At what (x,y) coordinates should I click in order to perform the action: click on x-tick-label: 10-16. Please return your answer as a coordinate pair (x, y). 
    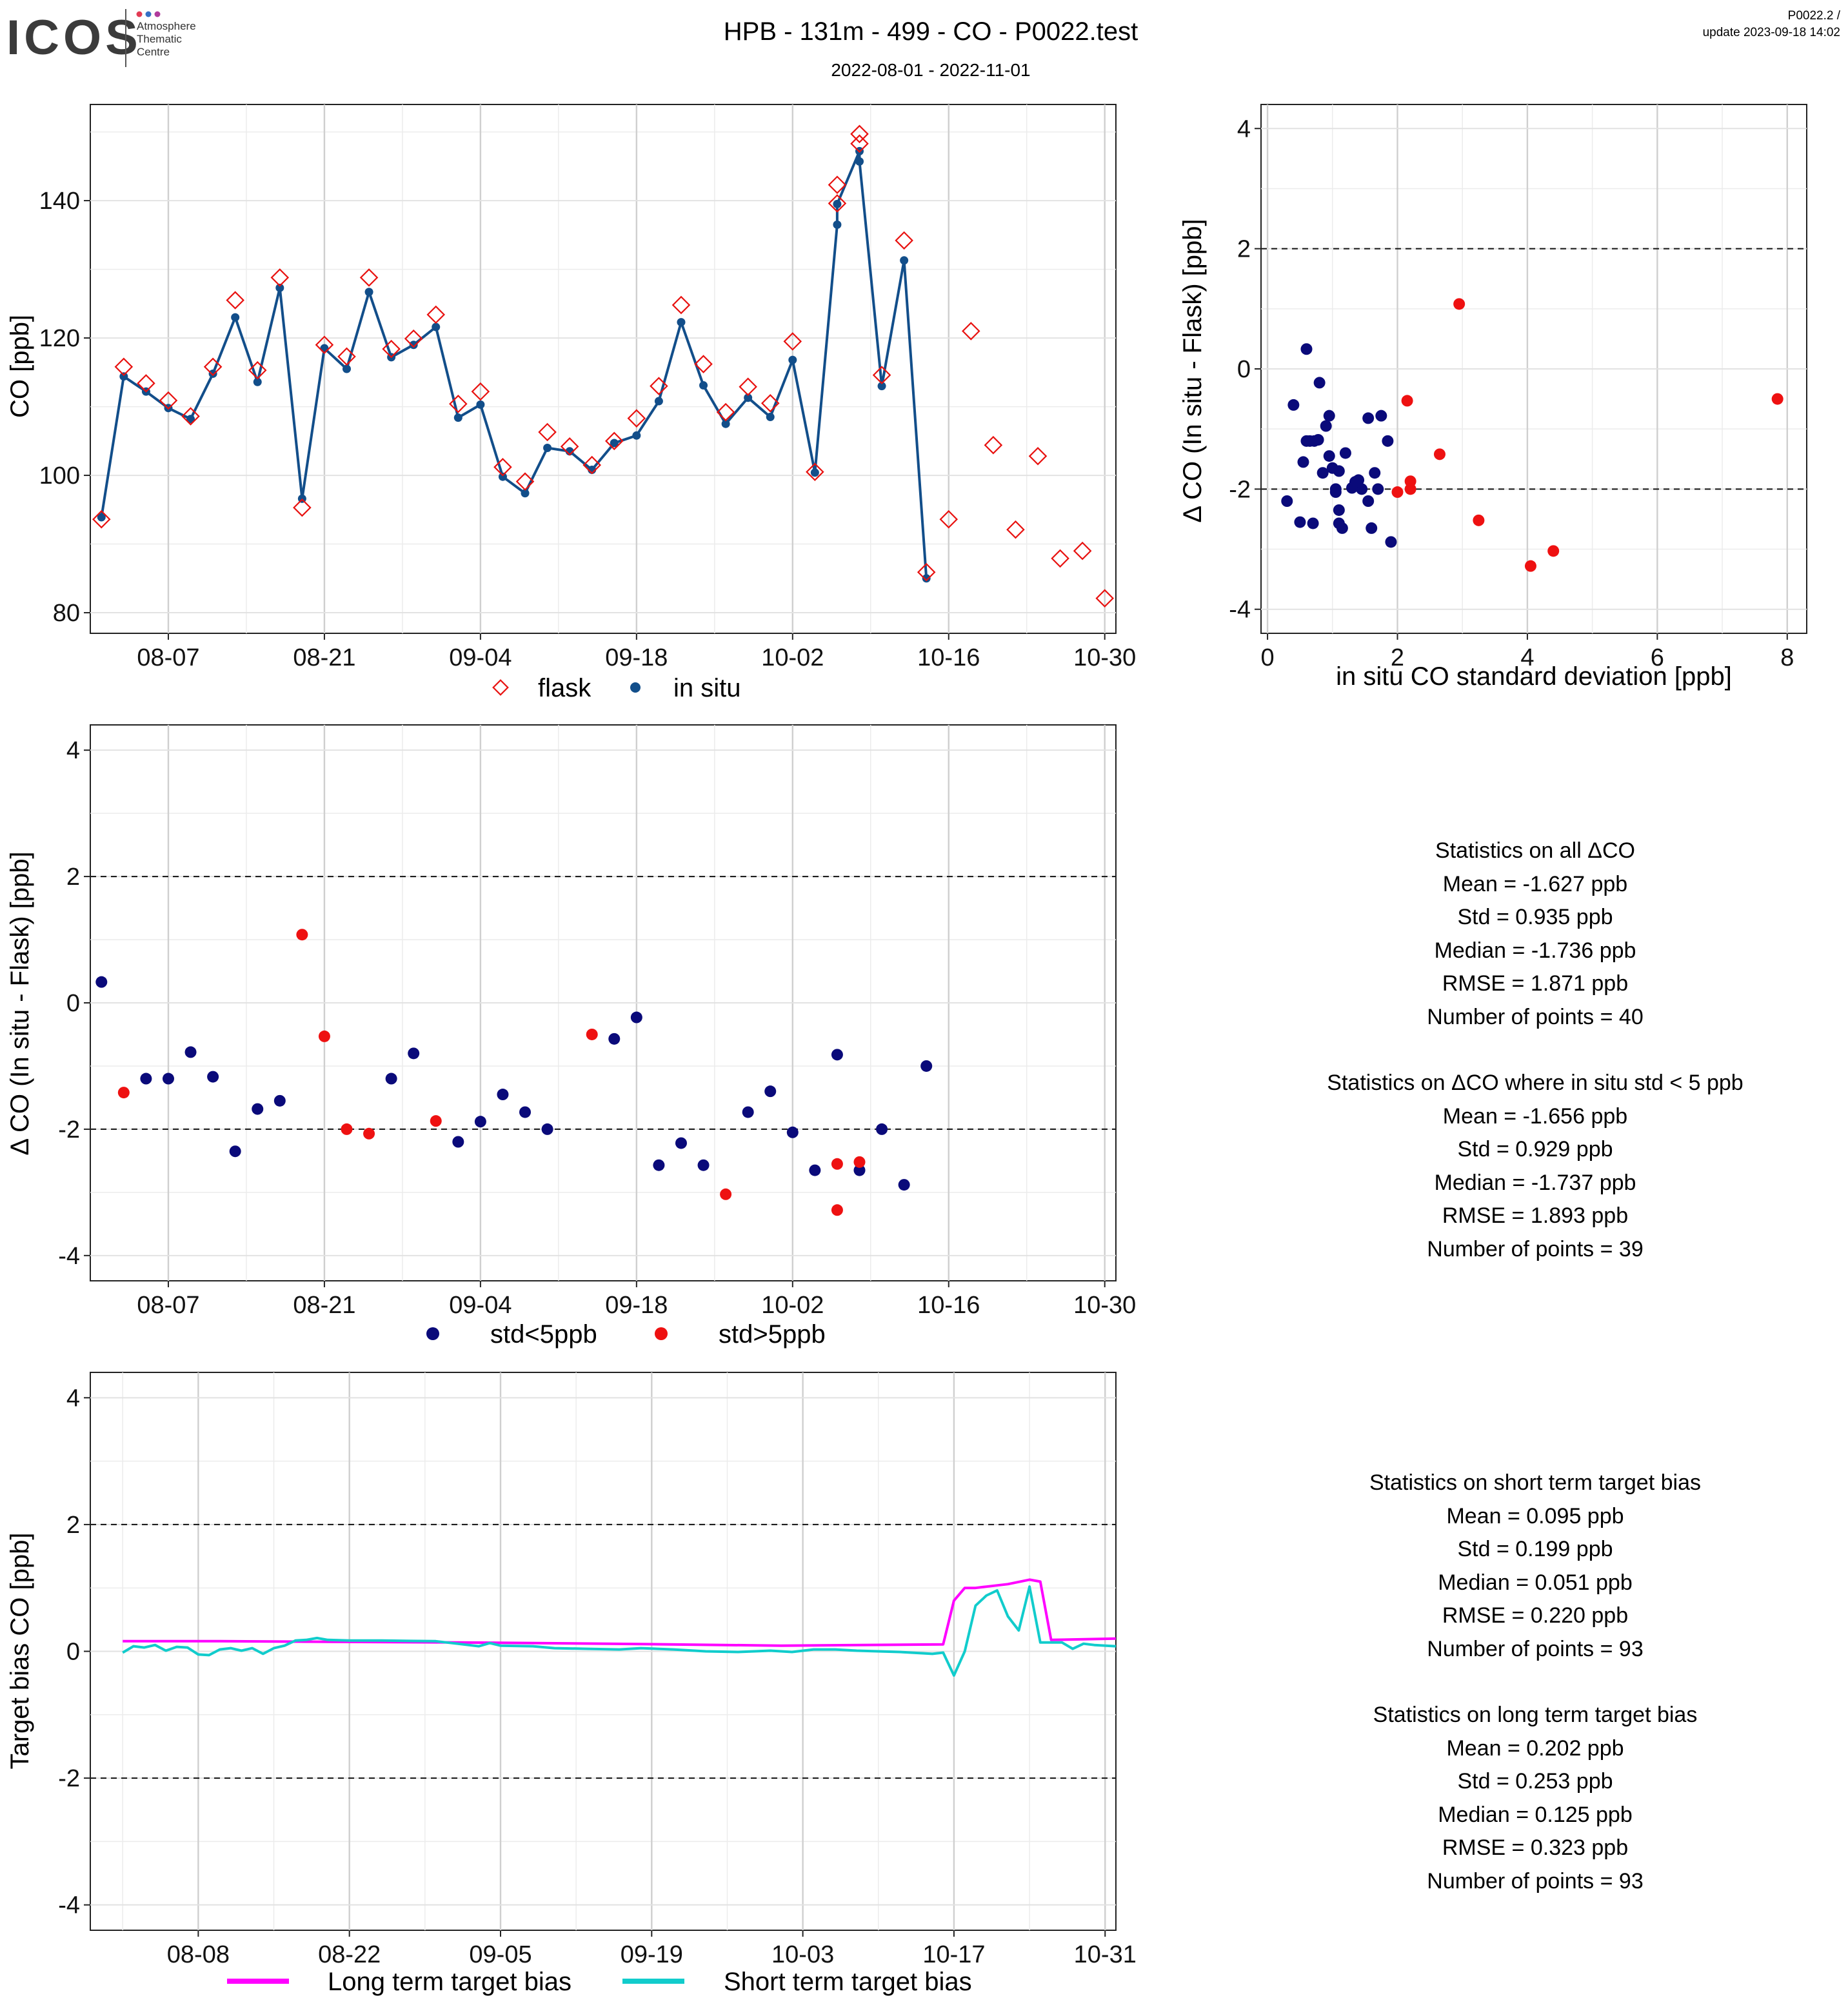
    Looking at the image, I should click on (948, 1305).